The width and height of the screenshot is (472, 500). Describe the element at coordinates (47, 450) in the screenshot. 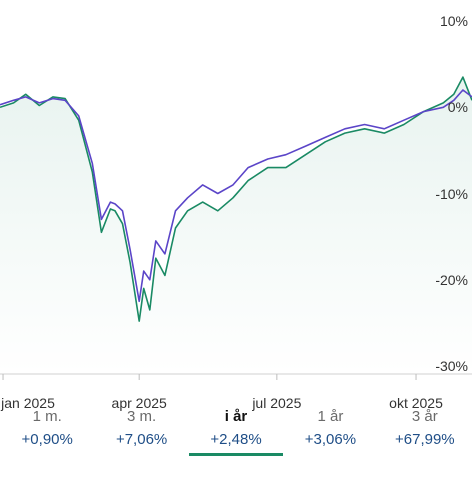

I see `tab-1-month: 1 m. +0,90%` at that location.